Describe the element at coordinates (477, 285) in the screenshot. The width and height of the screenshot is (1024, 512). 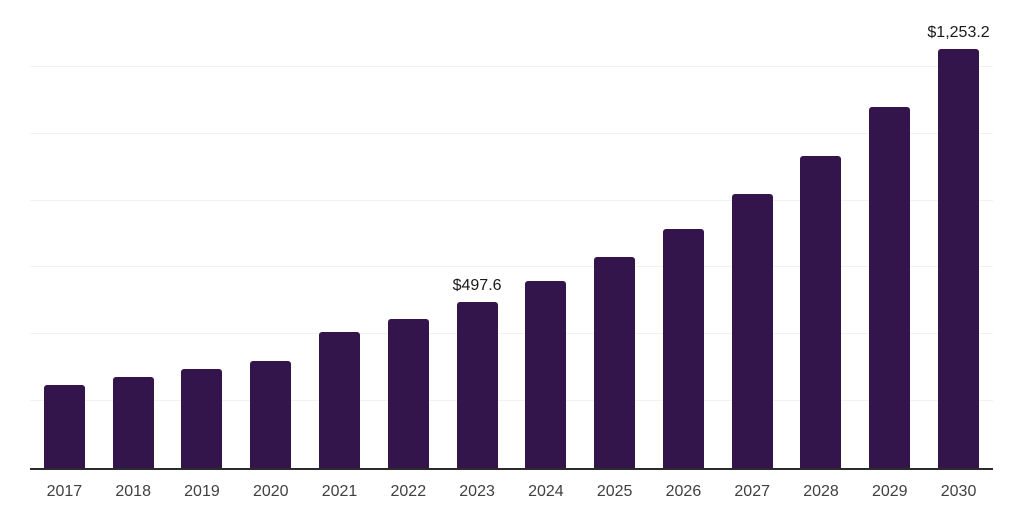
I see `bar-value-label-2023: $497.6` at that location.